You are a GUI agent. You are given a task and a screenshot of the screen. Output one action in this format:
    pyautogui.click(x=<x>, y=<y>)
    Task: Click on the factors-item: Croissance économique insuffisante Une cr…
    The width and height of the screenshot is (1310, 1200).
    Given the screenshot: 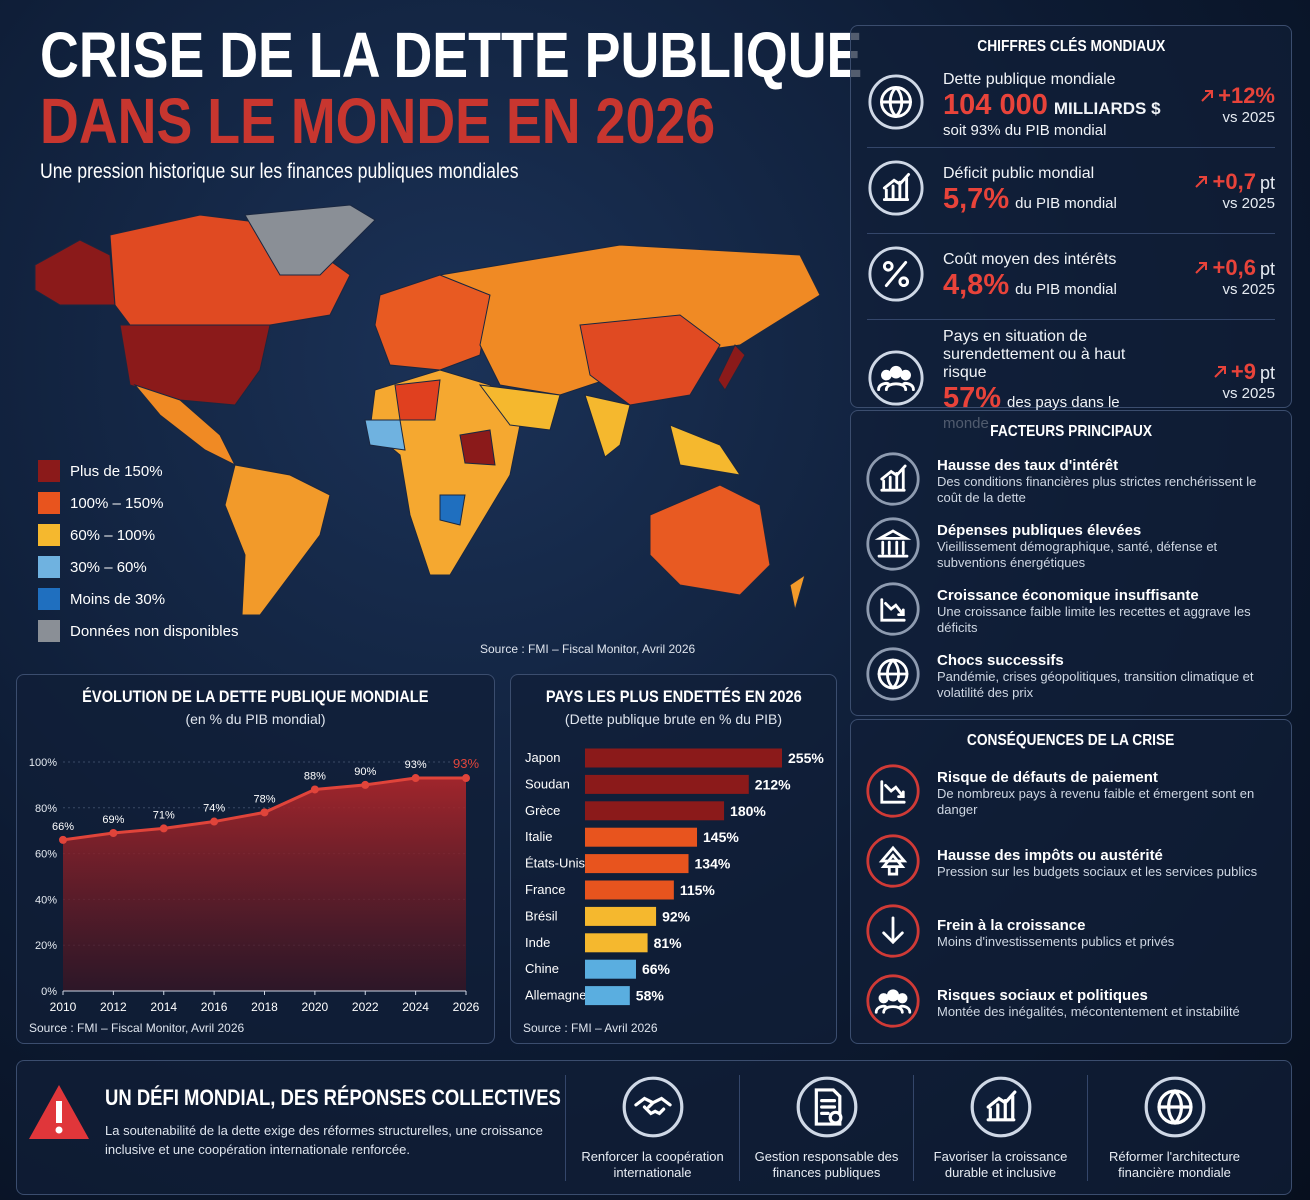 What is the action you would take?
    pyautogui.click(x=1071, y=611)
    